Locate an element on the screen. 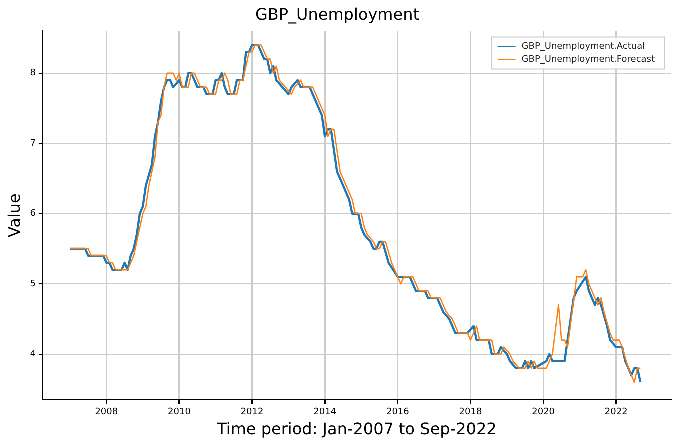  x-tick-label: 2016 is located at coordinates (398, 413).